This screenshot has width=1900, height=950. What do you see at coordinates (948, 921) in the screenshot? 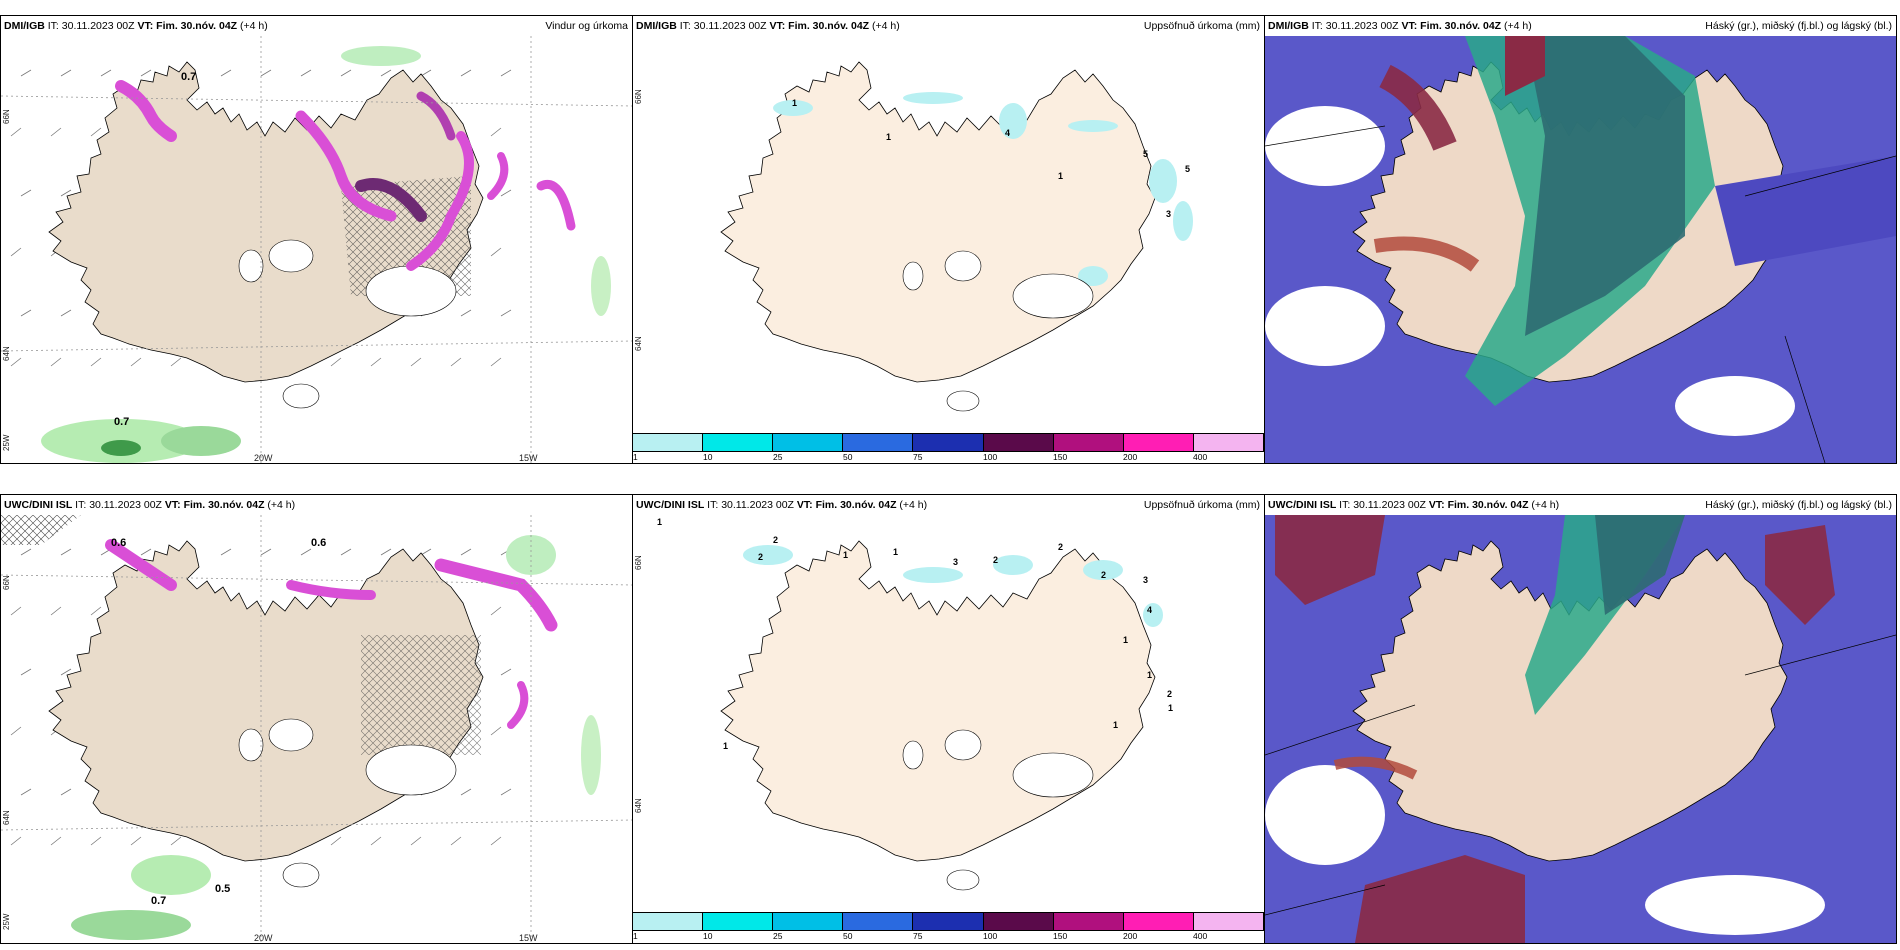
I see `colorbar` at bounding box center [948, 921].